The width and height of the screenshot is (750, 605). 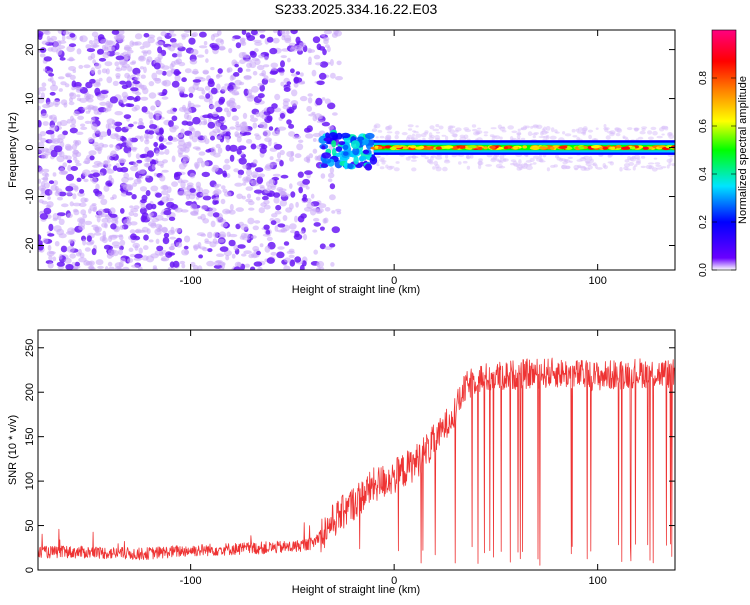 What do you see at coordinates (30, 98) in the screenshot?
I see `y-tick-label: 10` at bounding box center [30, 98].